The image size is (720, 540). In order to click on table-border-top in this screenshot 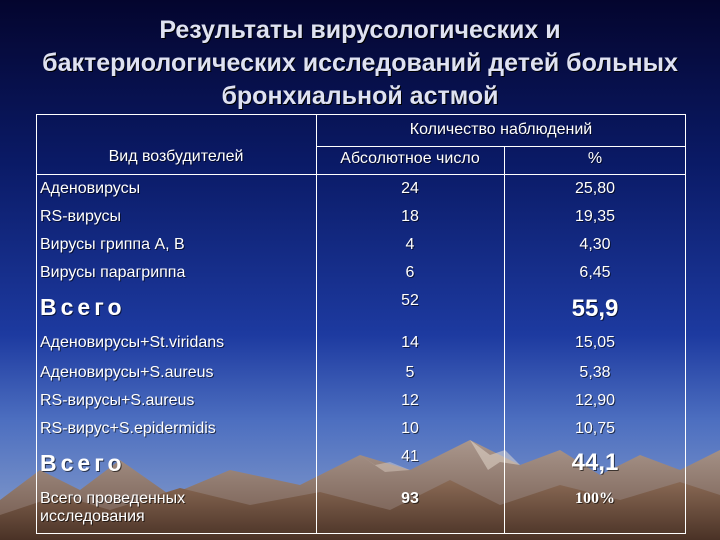, I will do `click(361, 114)`.